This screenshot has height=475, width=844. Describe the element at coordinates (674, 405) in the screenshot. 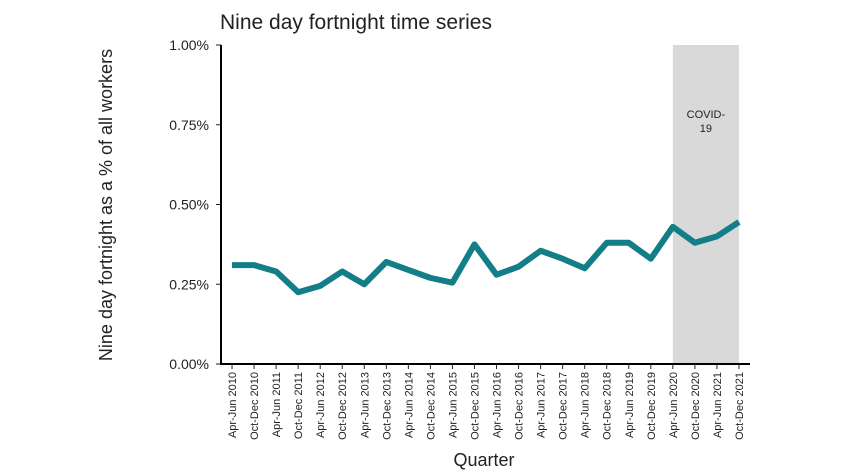

I see `x-tick-label: Apr-Jun 2020` at that location.